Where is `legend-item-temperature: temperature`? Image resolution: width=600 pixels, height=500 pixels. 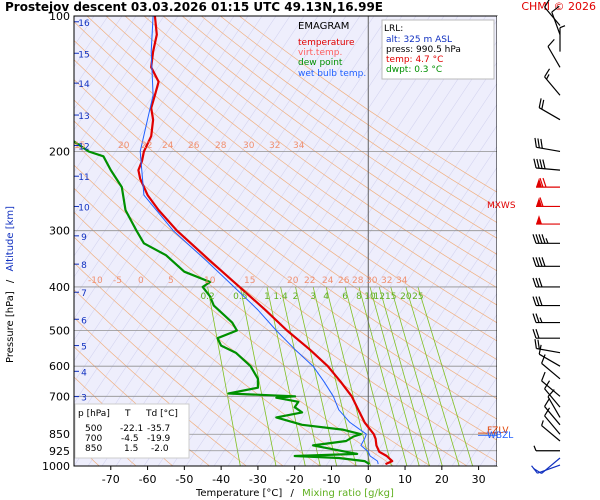
legend-item-temperature: temperature is located at coordinates (326, 43).